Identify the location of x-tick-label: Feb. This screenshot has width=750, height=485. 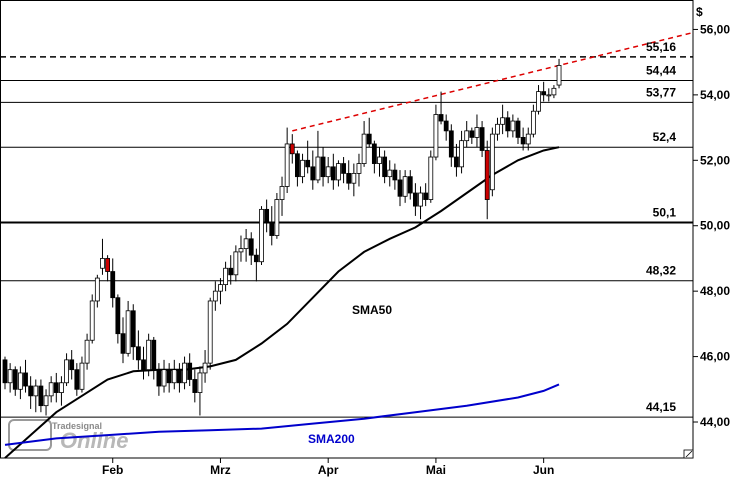
(112, 470).